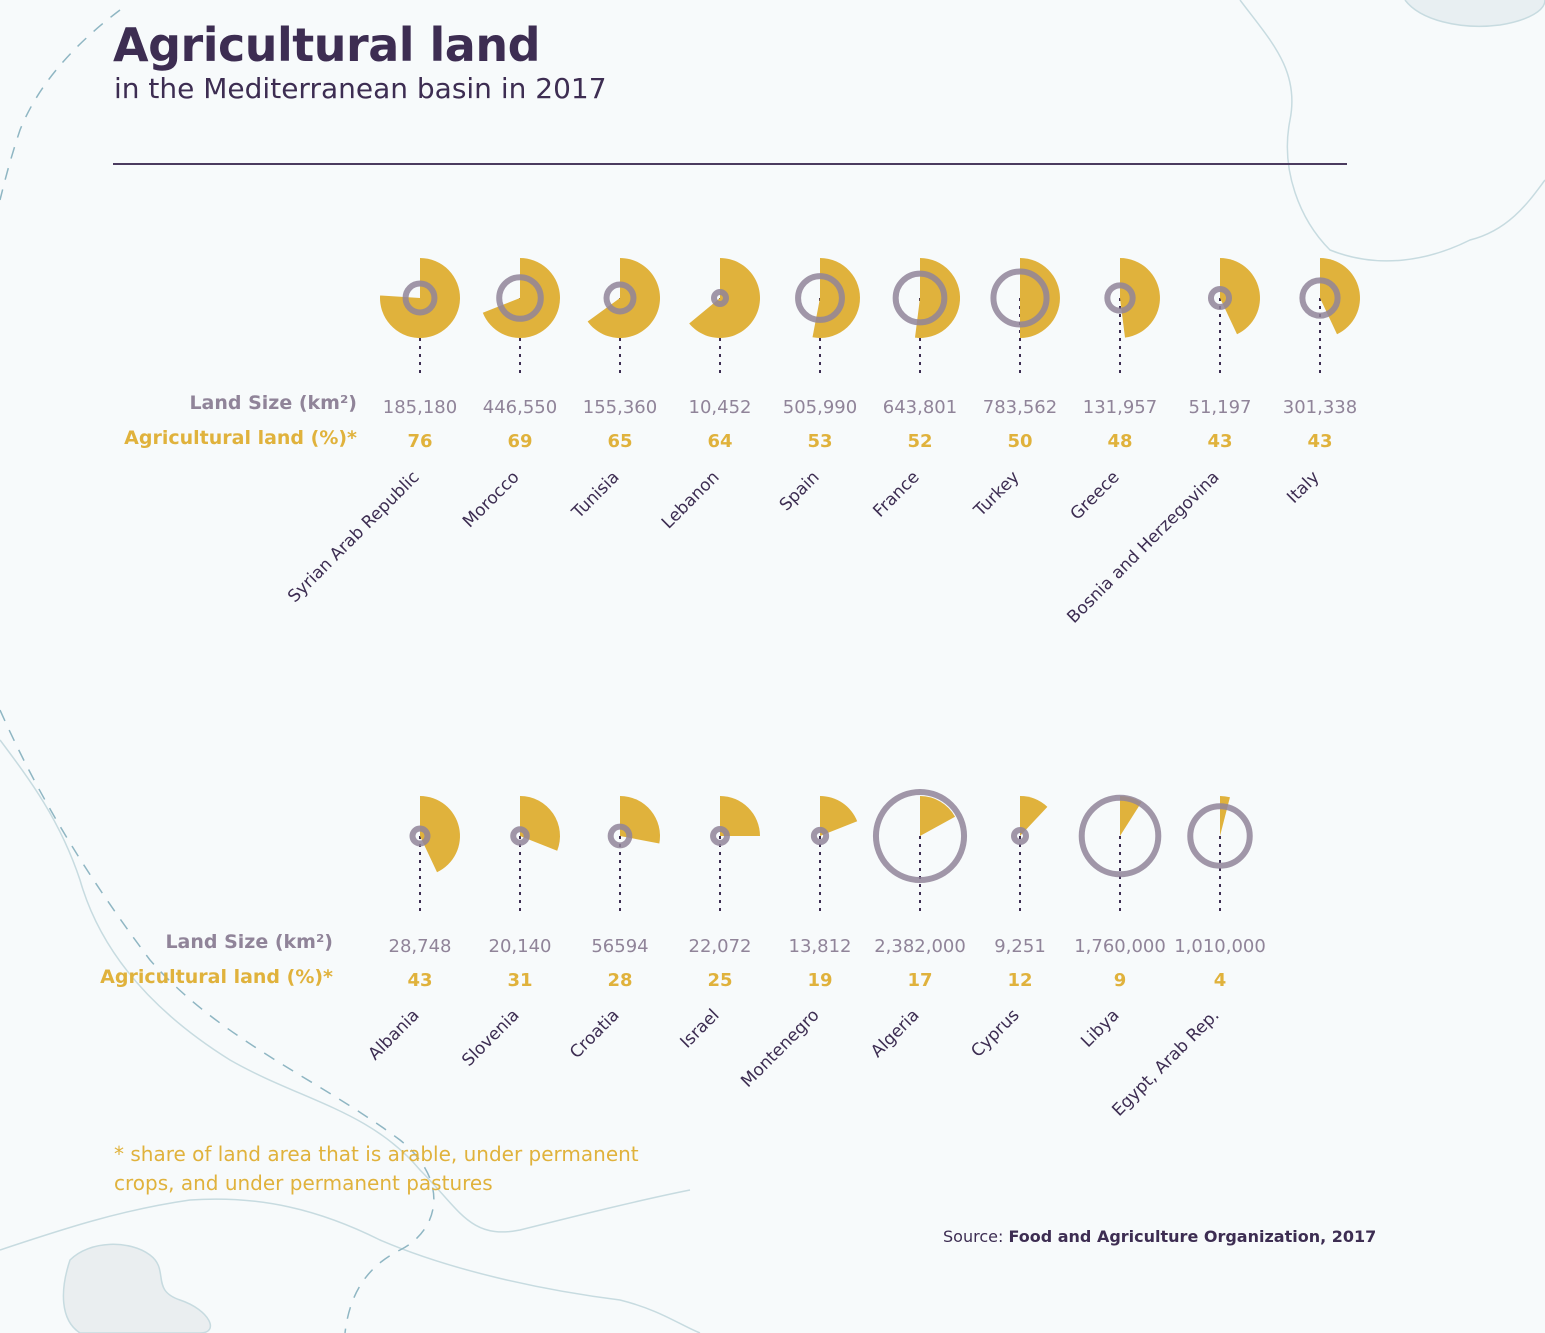 This screenshot has height=1333, width=1545. Describe the element at coordinates (624, 315) in the screenshot. I see `country-mark-tunisia` at that location.